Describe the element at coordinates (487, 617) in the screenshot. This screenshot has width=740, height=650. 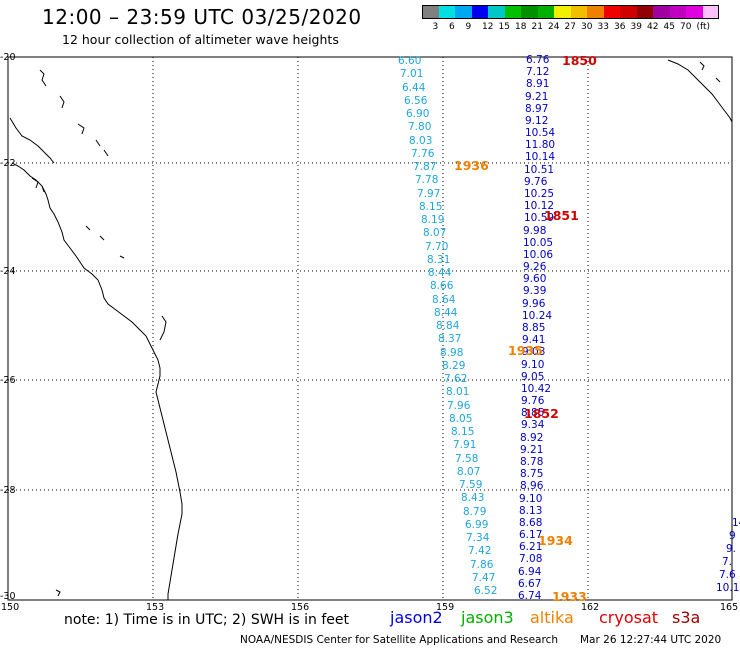
I see `sat-legend-jason3: jason3` at that location.